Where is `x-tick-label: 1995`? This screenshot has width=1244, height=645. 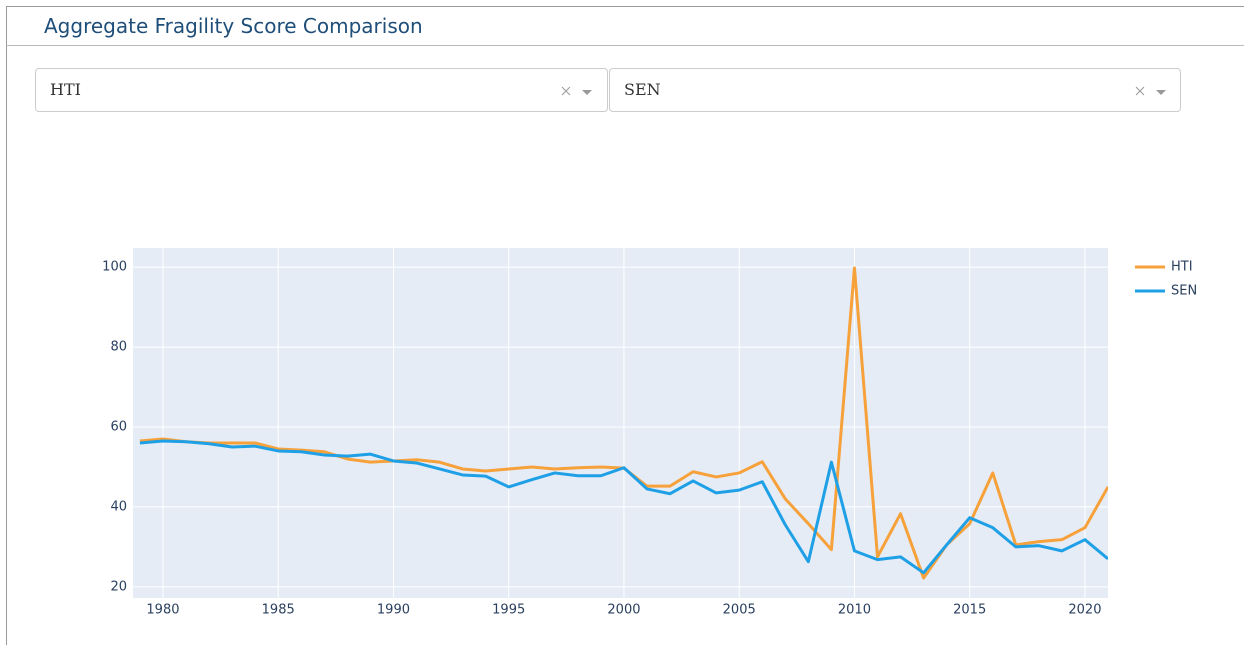 x-tick-label: 1995 is located at coordinates (508, 610).